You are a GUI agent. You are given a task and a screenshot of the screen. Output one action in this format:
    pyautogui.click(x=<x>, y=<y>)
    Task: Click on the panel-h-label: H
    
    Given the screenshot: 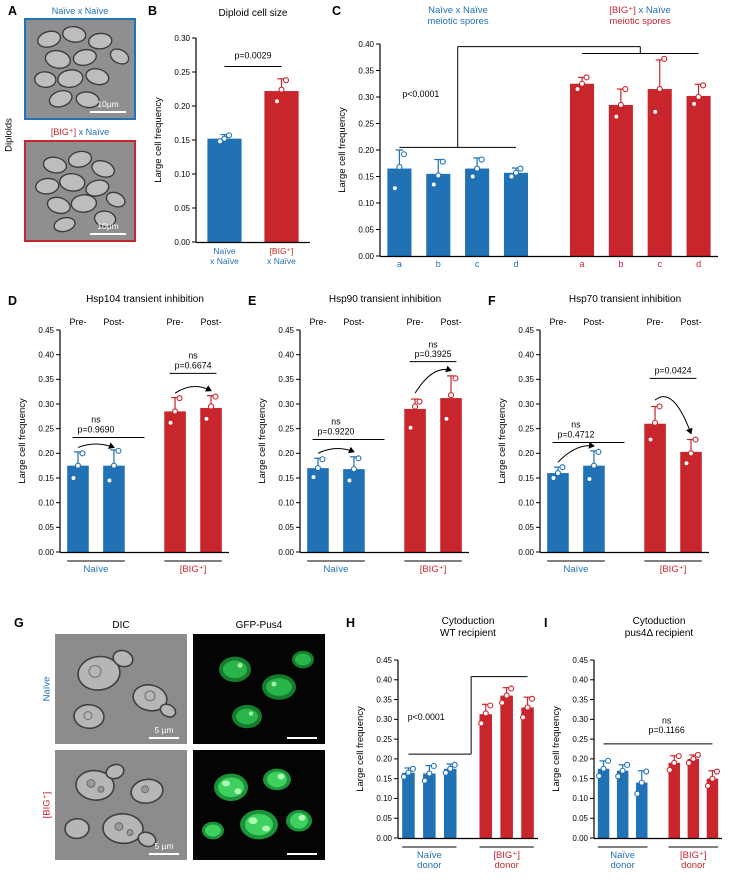 What is the action you would take?
    pyautogui.click(x=351, y=623)
    